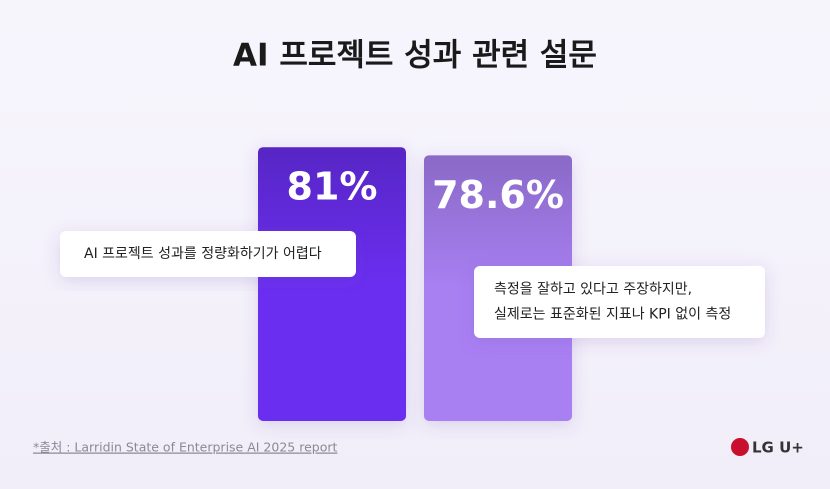 Image resolution: width=830 pixels, height=489 pixels. I want to click on annotation-text: 측정을 잘하고 있다고 주장하지만,, so click(593, 290).